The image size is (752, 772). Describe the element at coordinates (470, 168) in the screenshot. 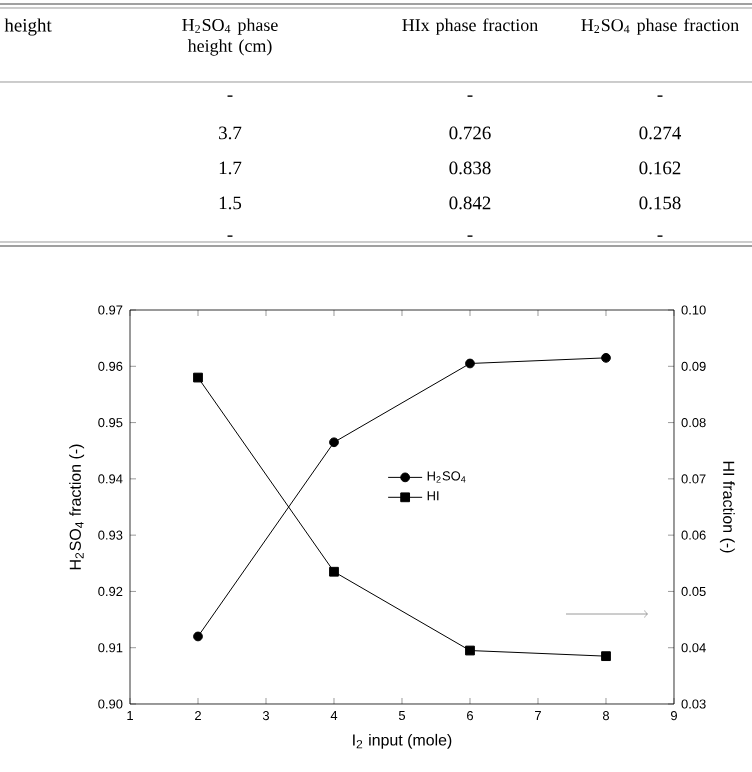

I see `text: 0.838` at that location.